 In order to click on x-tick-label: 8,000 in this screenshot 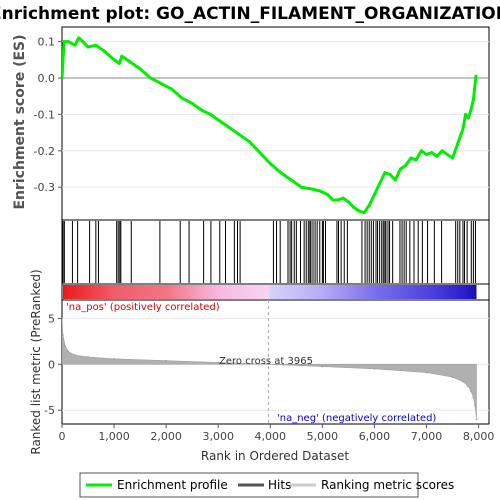, I will do `click(479, 436)`.